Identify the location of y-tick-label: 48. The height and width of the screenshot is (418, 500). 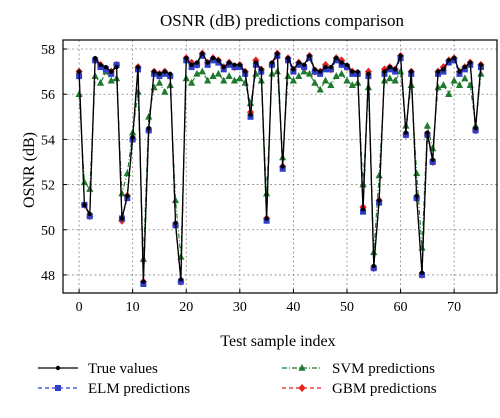
(48, 276).